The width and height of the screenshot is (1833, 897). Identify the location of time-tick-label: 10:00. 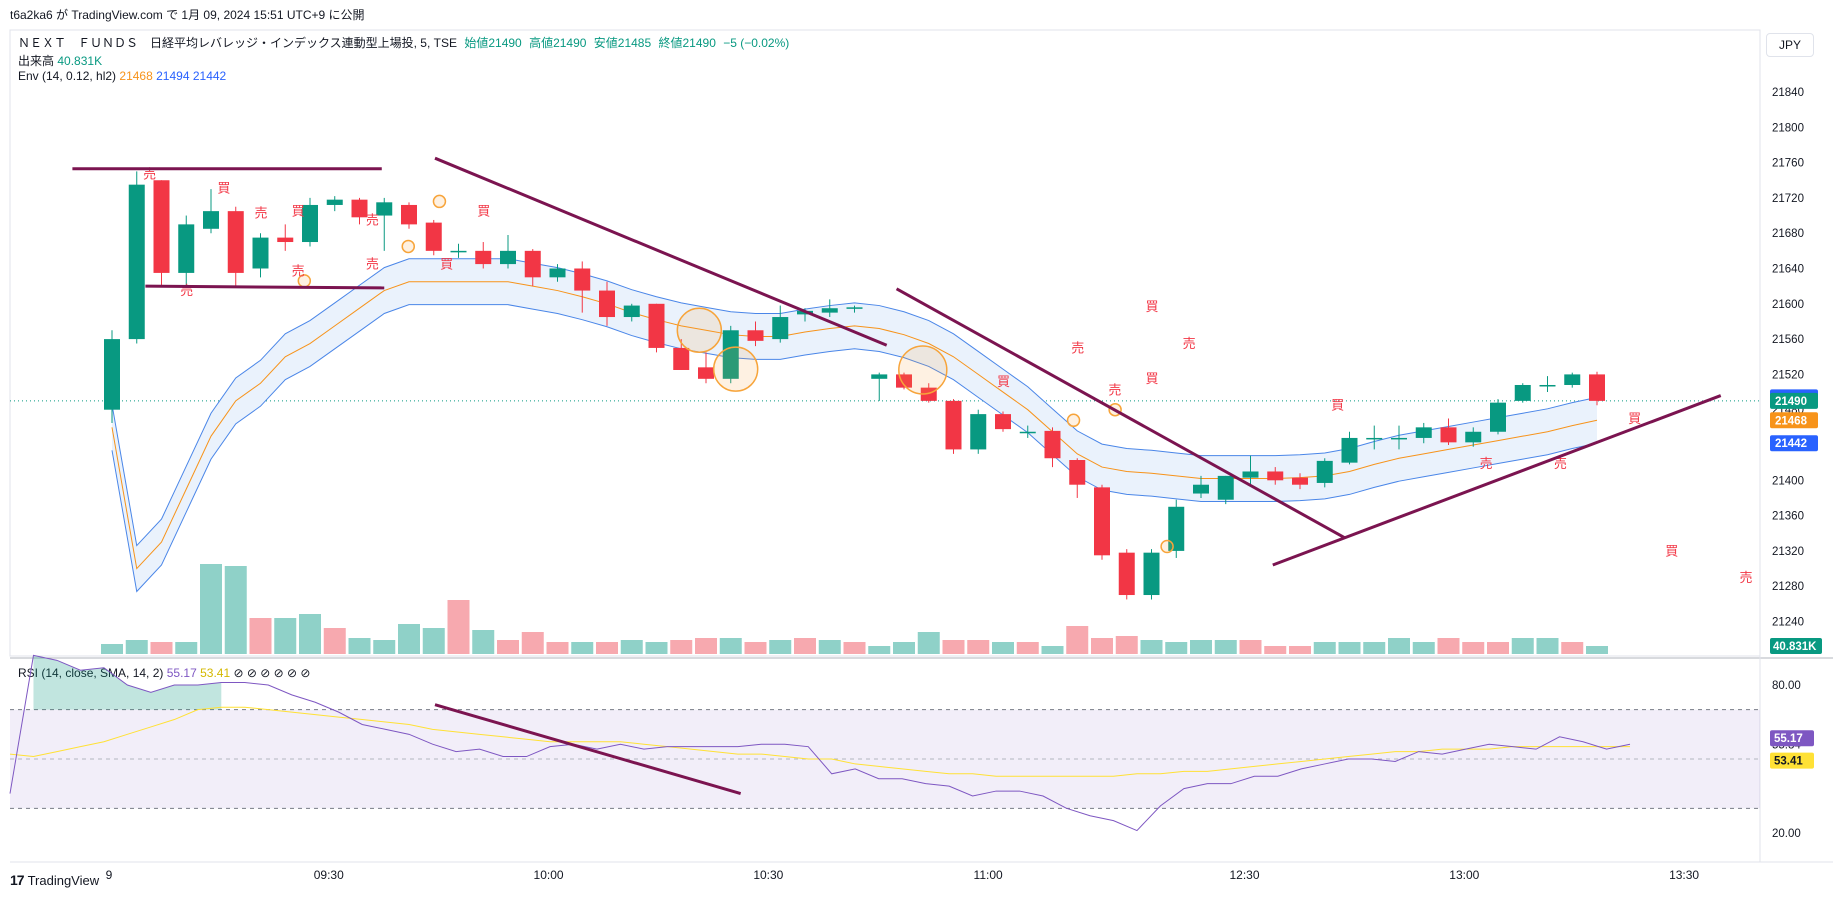
(549, 875).